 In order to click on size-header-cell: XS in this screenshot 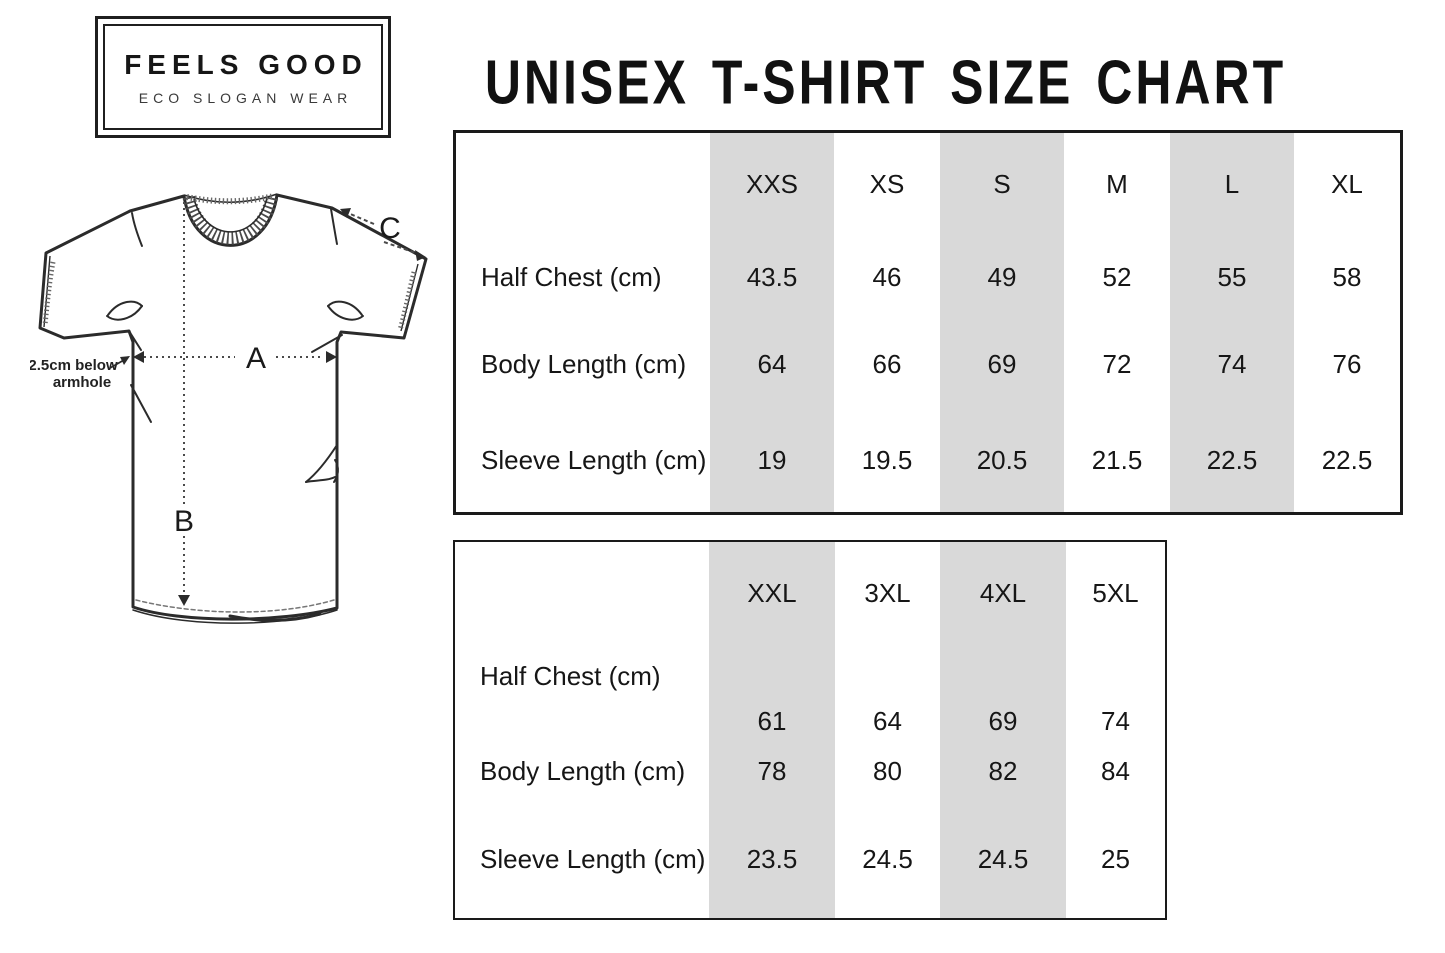, I will do `click(887, 184)`.